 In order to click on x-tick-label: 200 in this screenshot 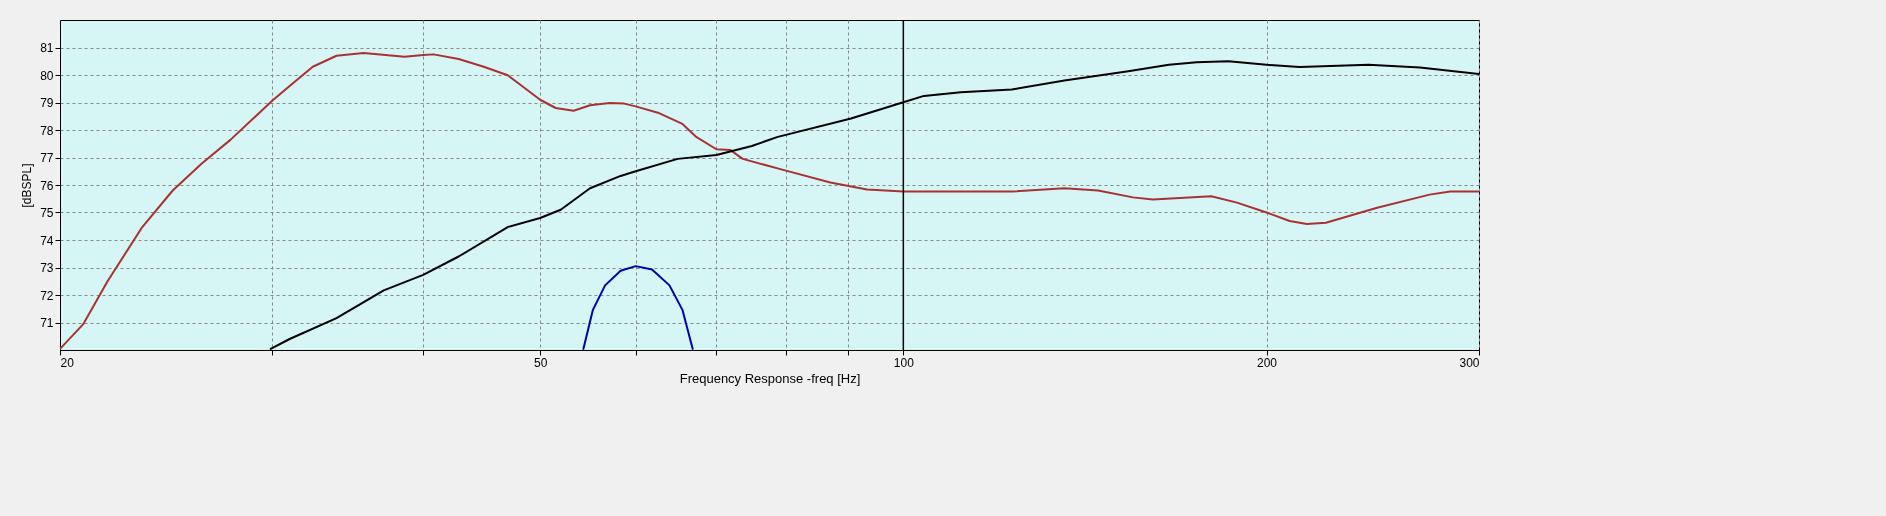, I will do `click(1267, 362)`.